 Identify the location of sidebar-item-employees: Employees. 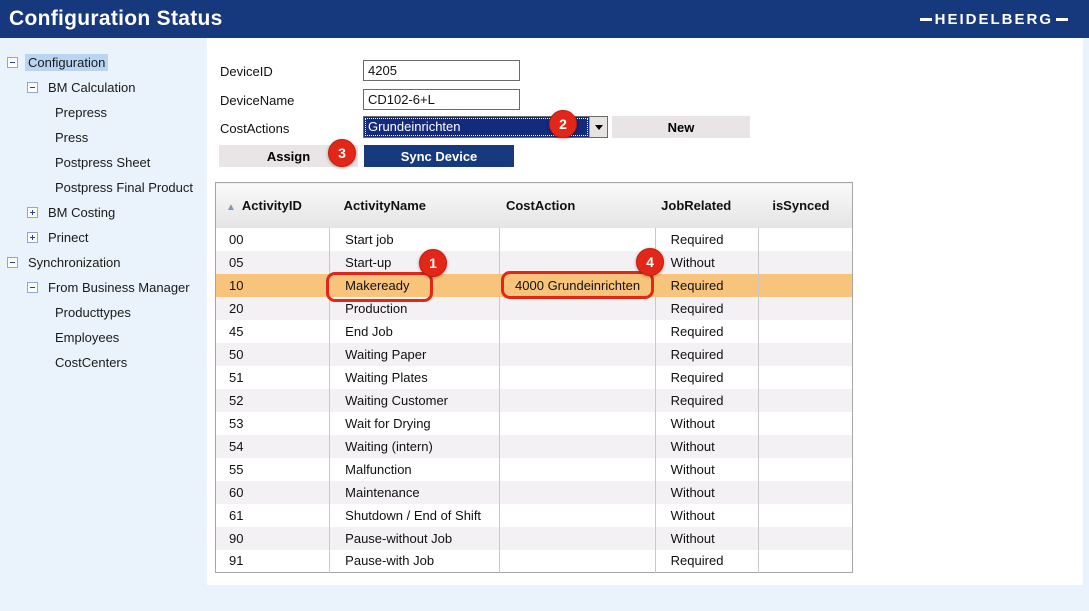
(103, 337).